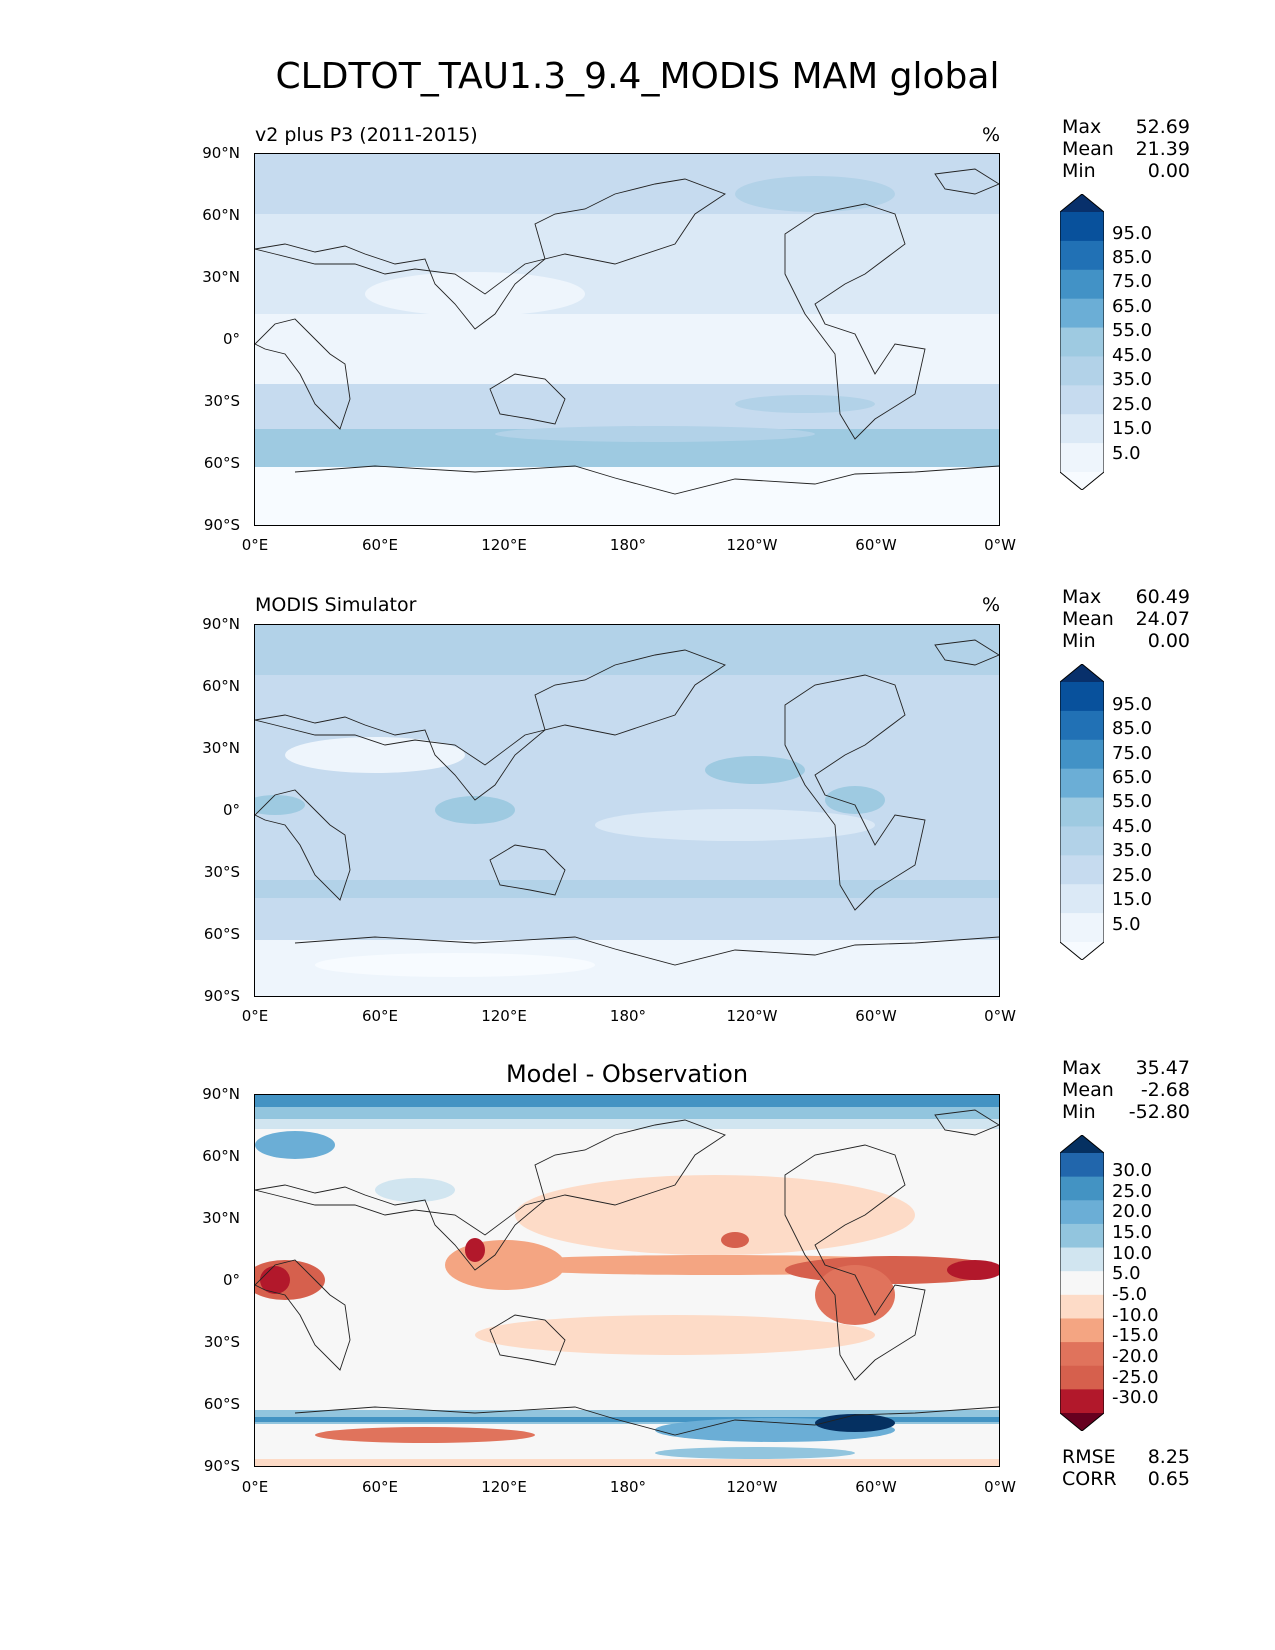  Describe the element at coordinates (1168, 1457) in the screenshot. I see `metric-rmse: 8.25` at that location.